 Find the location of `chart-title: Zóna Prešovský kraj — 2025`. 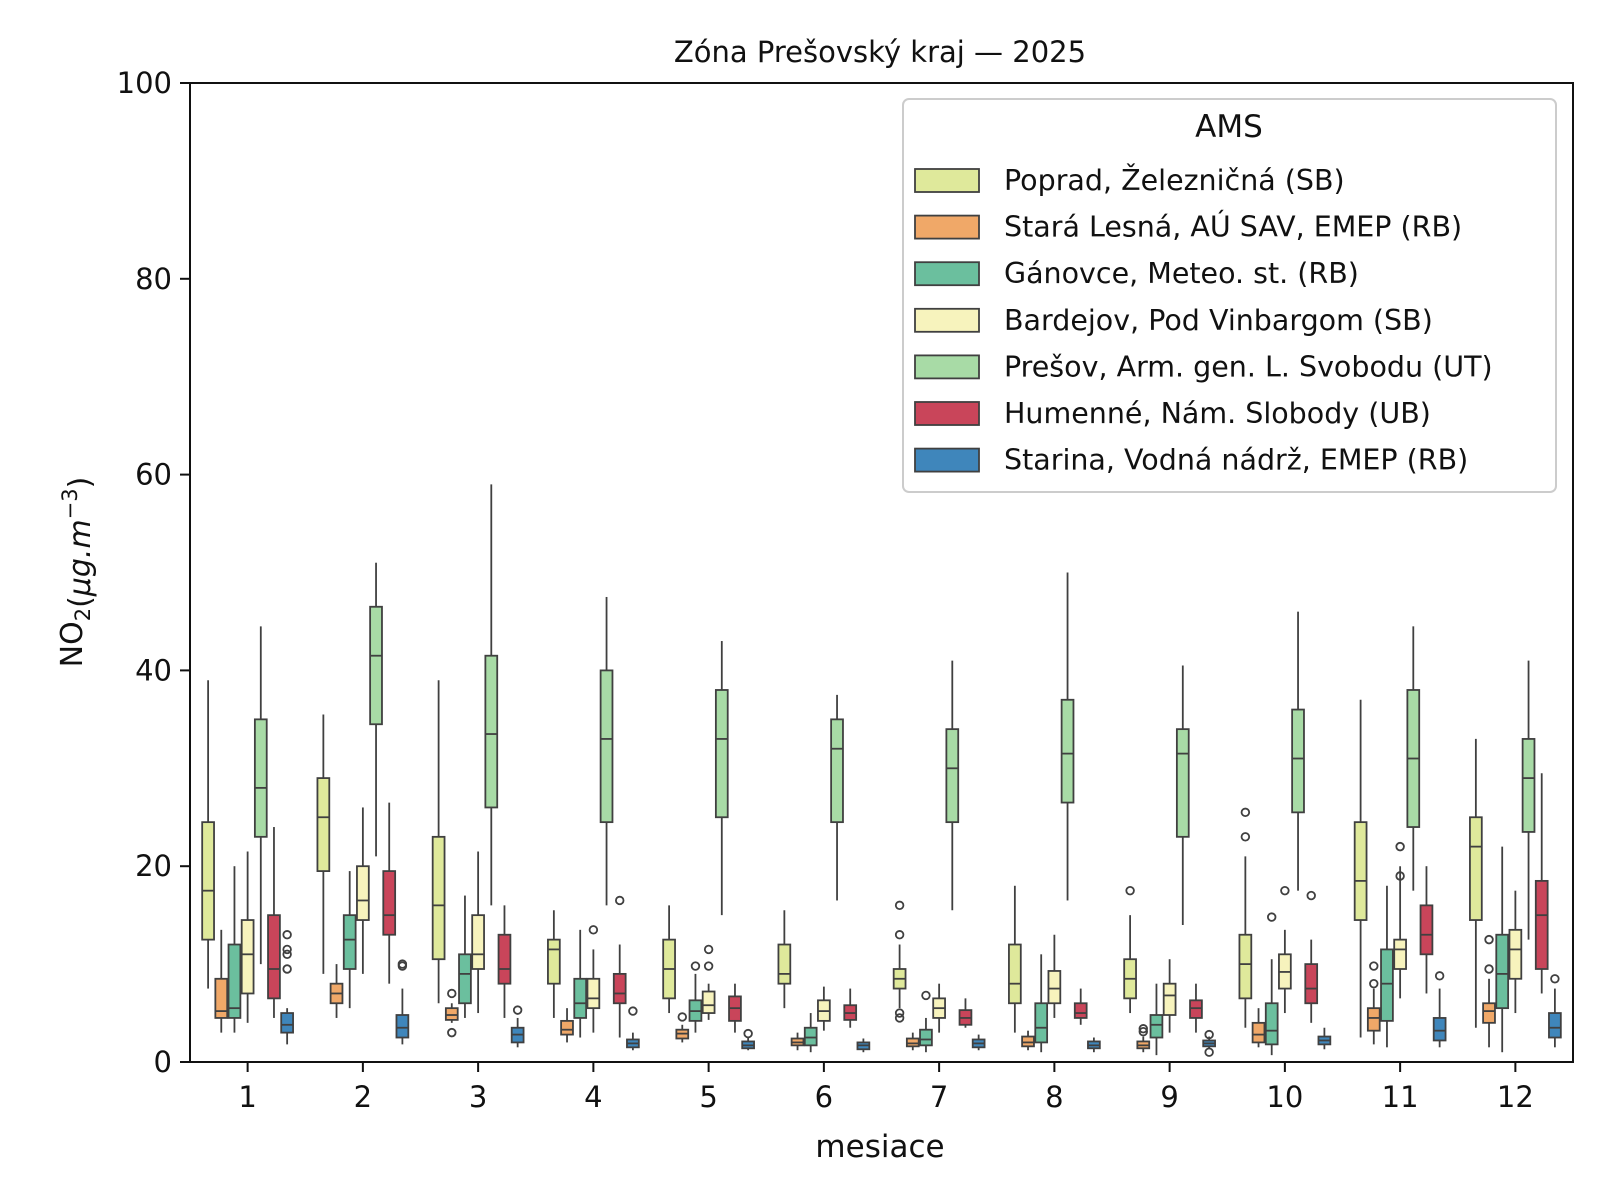

chart-title: Zóna Prešovský kraj — 2025 is located at coordinates (880, 52).